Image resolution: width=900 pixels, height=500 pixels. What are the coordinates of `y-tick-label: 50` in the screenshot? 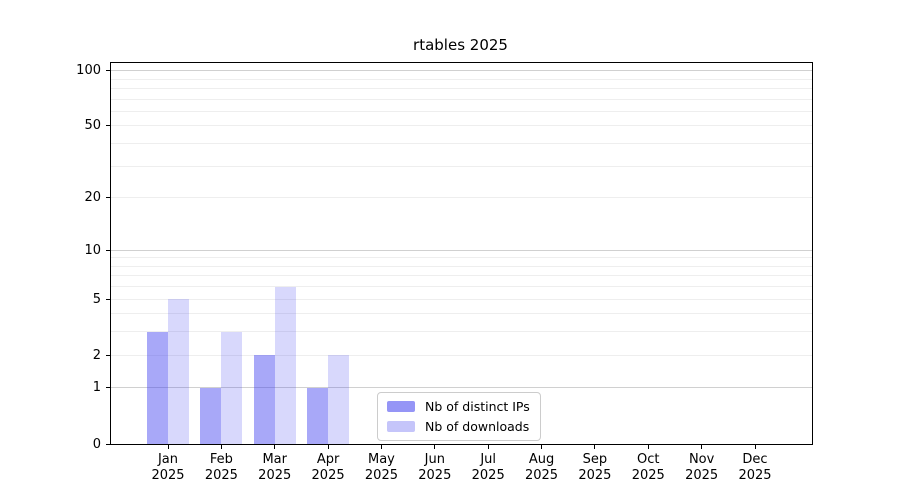 It's located at (92, 126).